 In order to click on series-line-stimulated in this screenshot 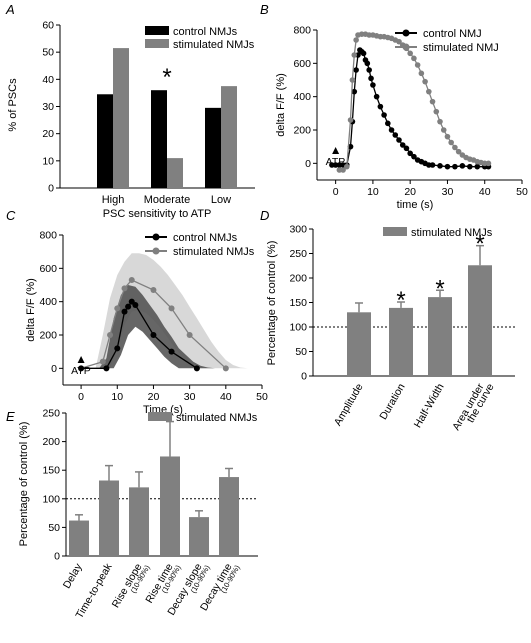, I will do `click(153, 324)`.